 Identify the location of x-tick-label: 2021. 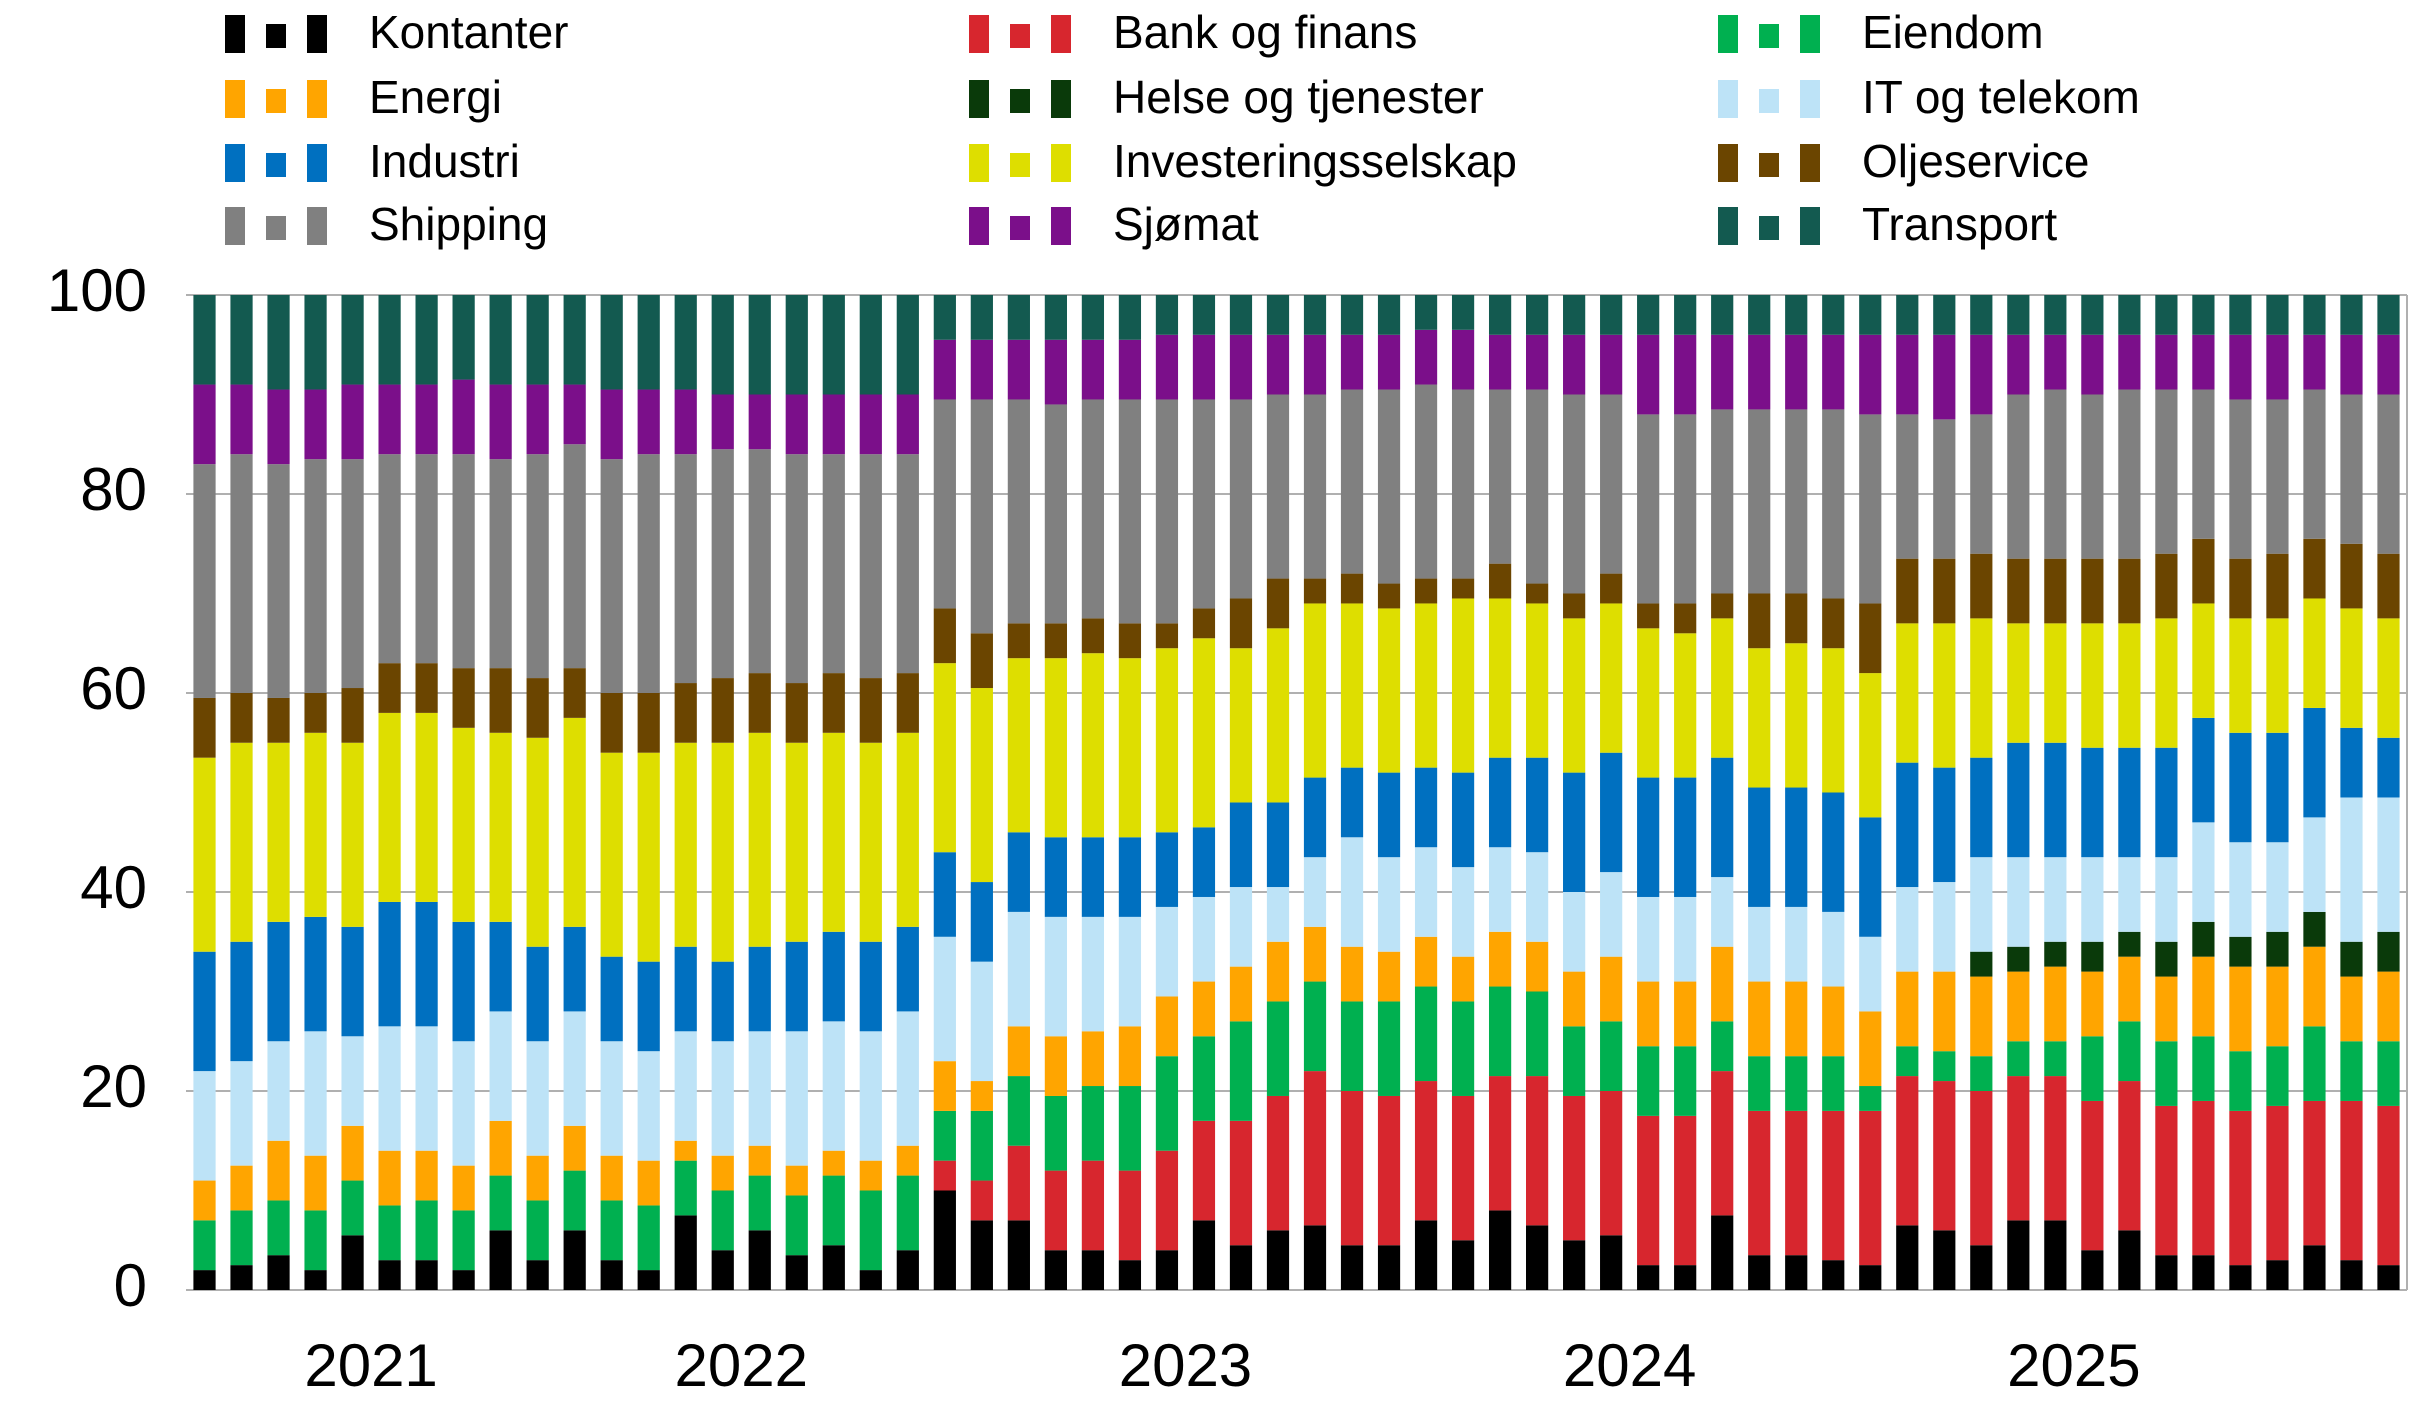
(370, 1365).